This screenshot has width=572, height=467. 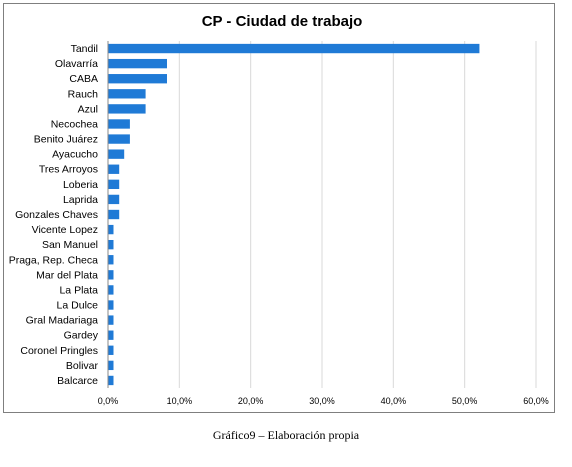 I want to click on x-tick-label: 60,0%, so click(x=536, y=401).